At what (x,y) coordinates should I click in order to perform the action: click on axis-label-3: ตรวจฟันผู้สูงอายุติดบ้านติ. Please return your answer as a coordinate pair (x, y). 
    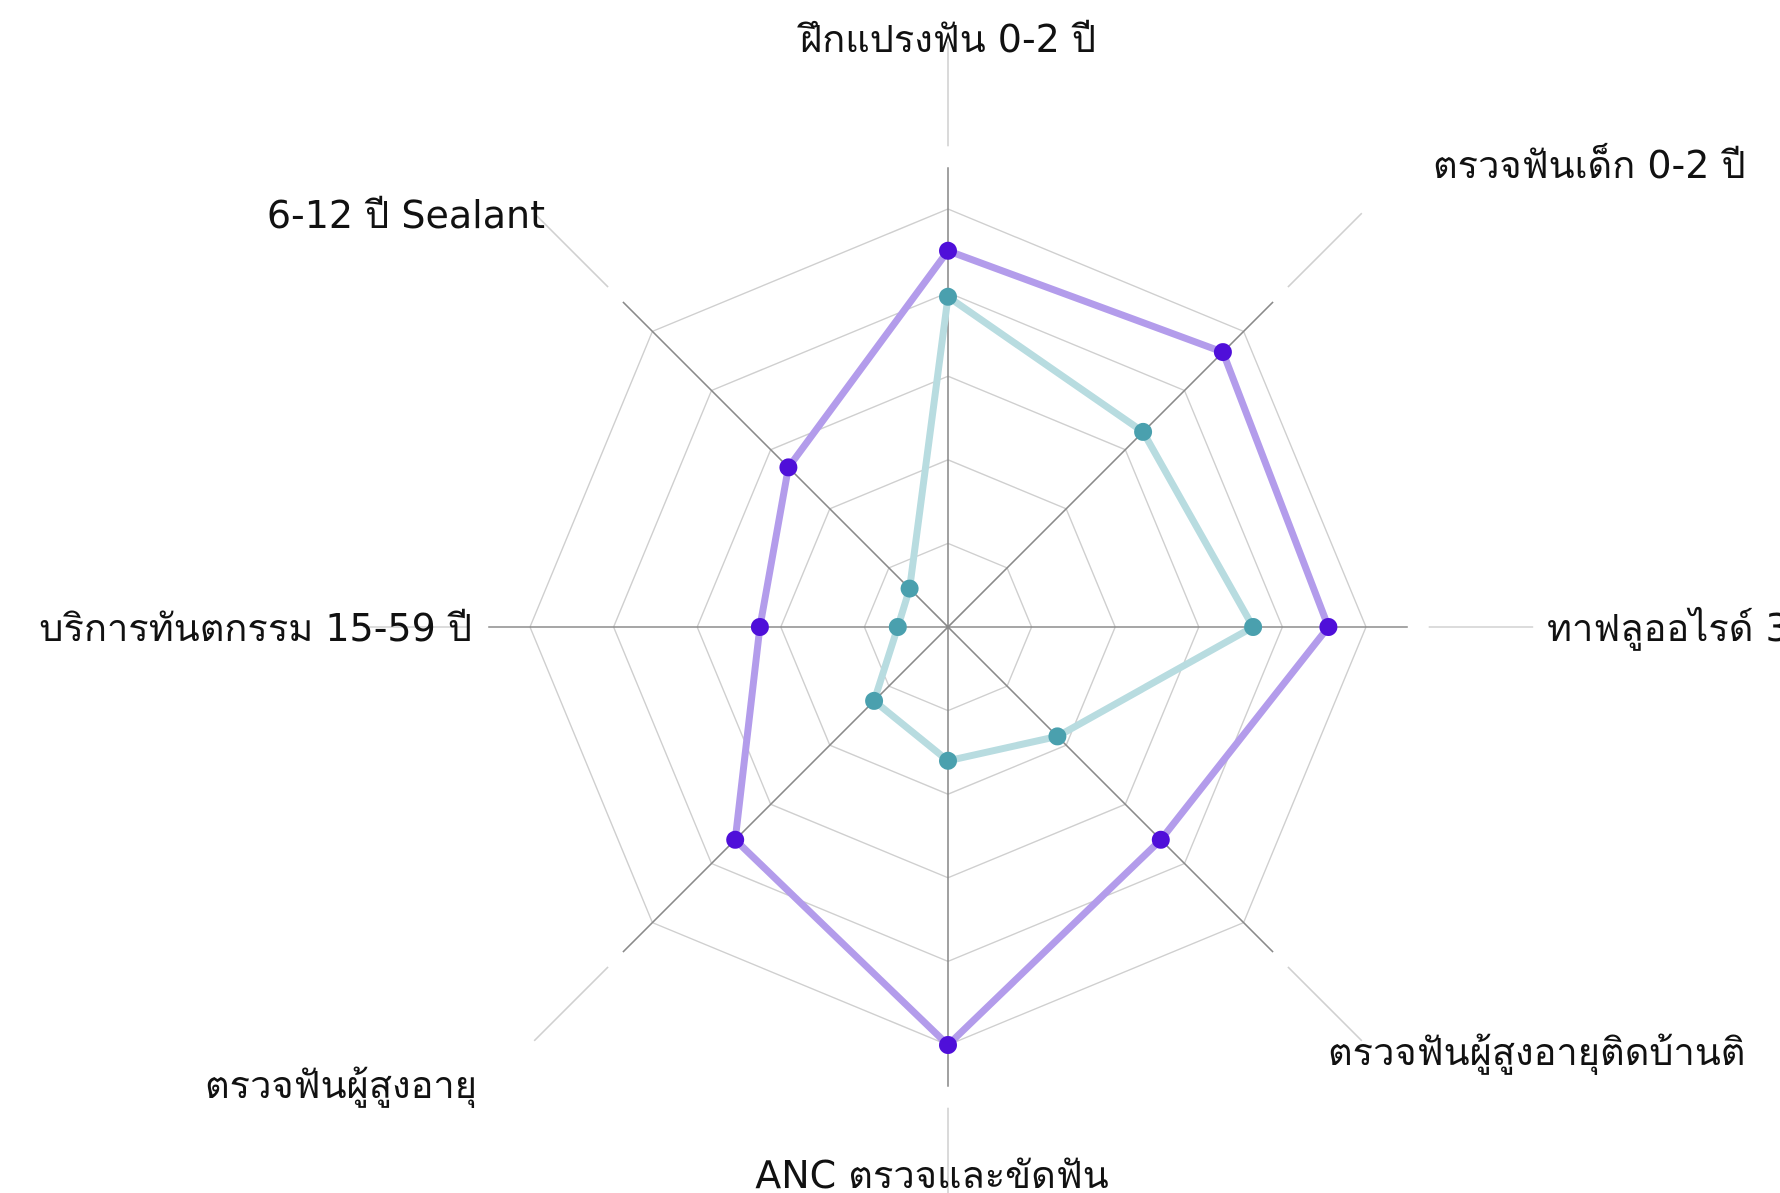
    Looking at the image, I should click on (1536, 1052).